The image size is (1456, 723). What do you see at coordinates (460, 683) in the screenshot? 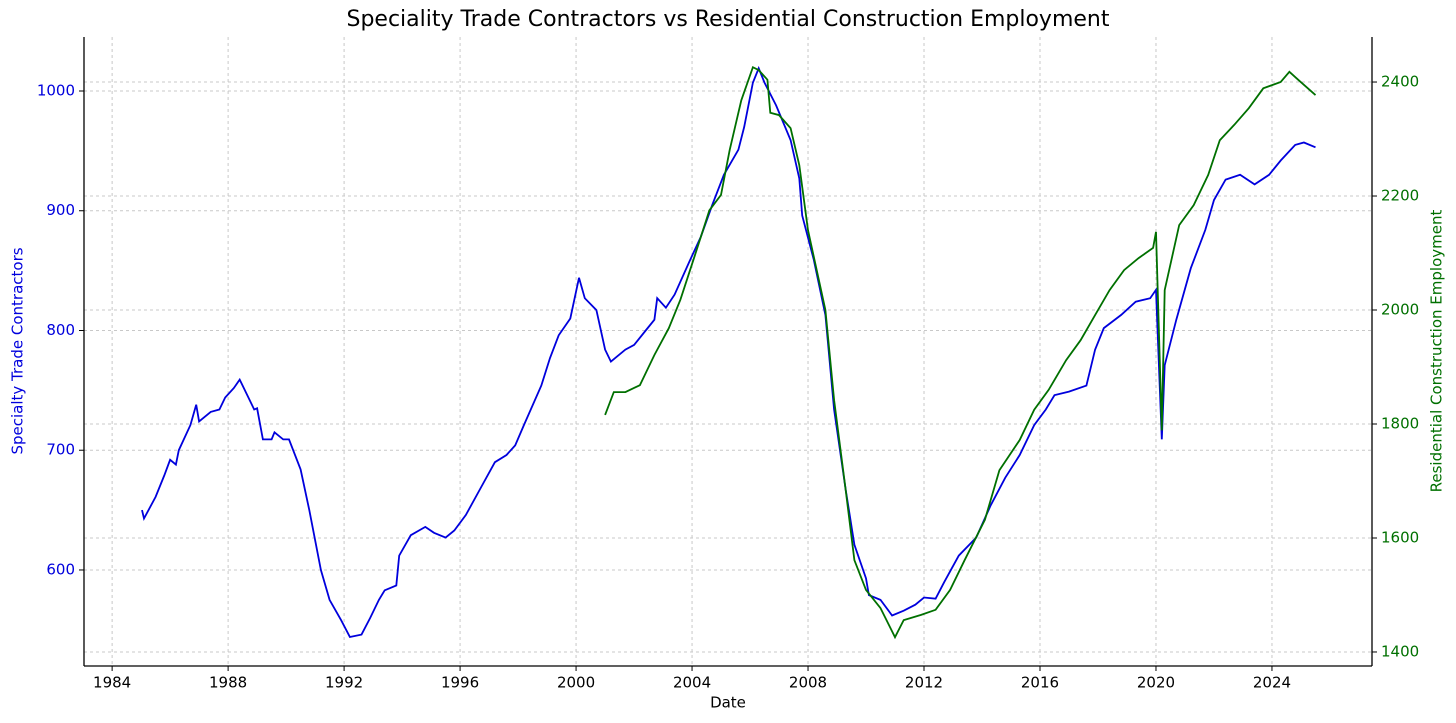
I see `x-tick-label: 1996` at bounding box center [460, 683].